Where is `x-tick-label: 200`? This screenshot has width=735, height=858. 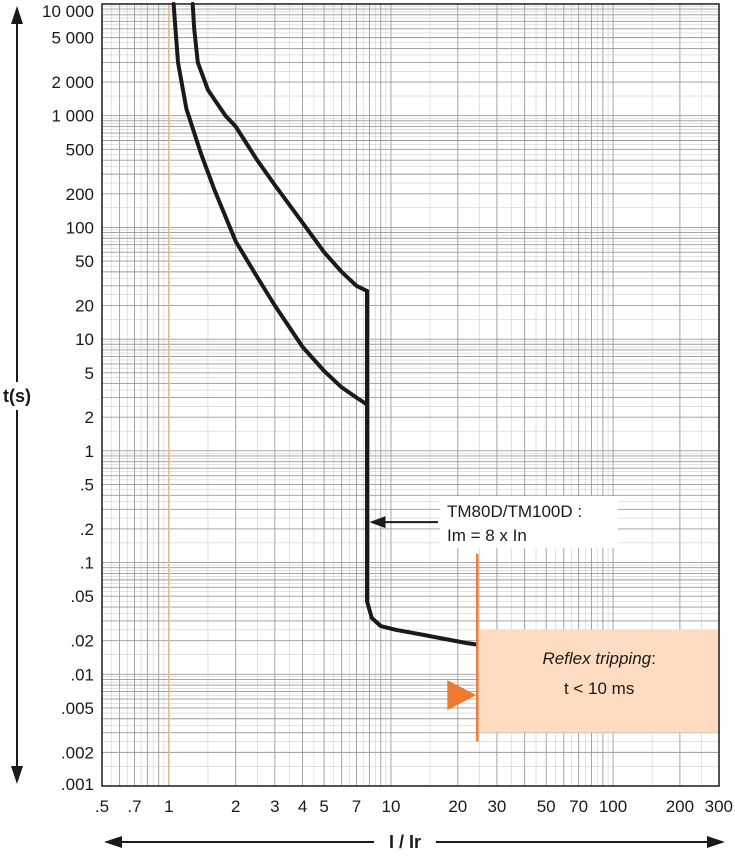
x-tick-label: 200 is located at coordinates (680, 806).